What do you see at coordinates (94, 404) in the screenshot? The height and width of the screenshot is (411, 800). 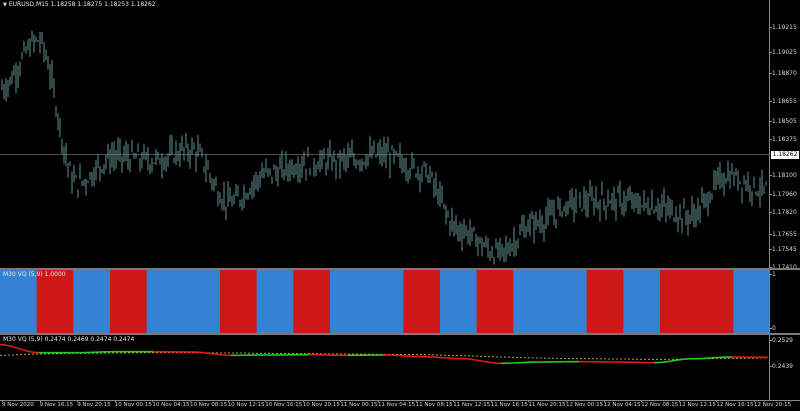 I see `time-axis-label: 9 Nov 20:15` at bounding box center [94, 404].